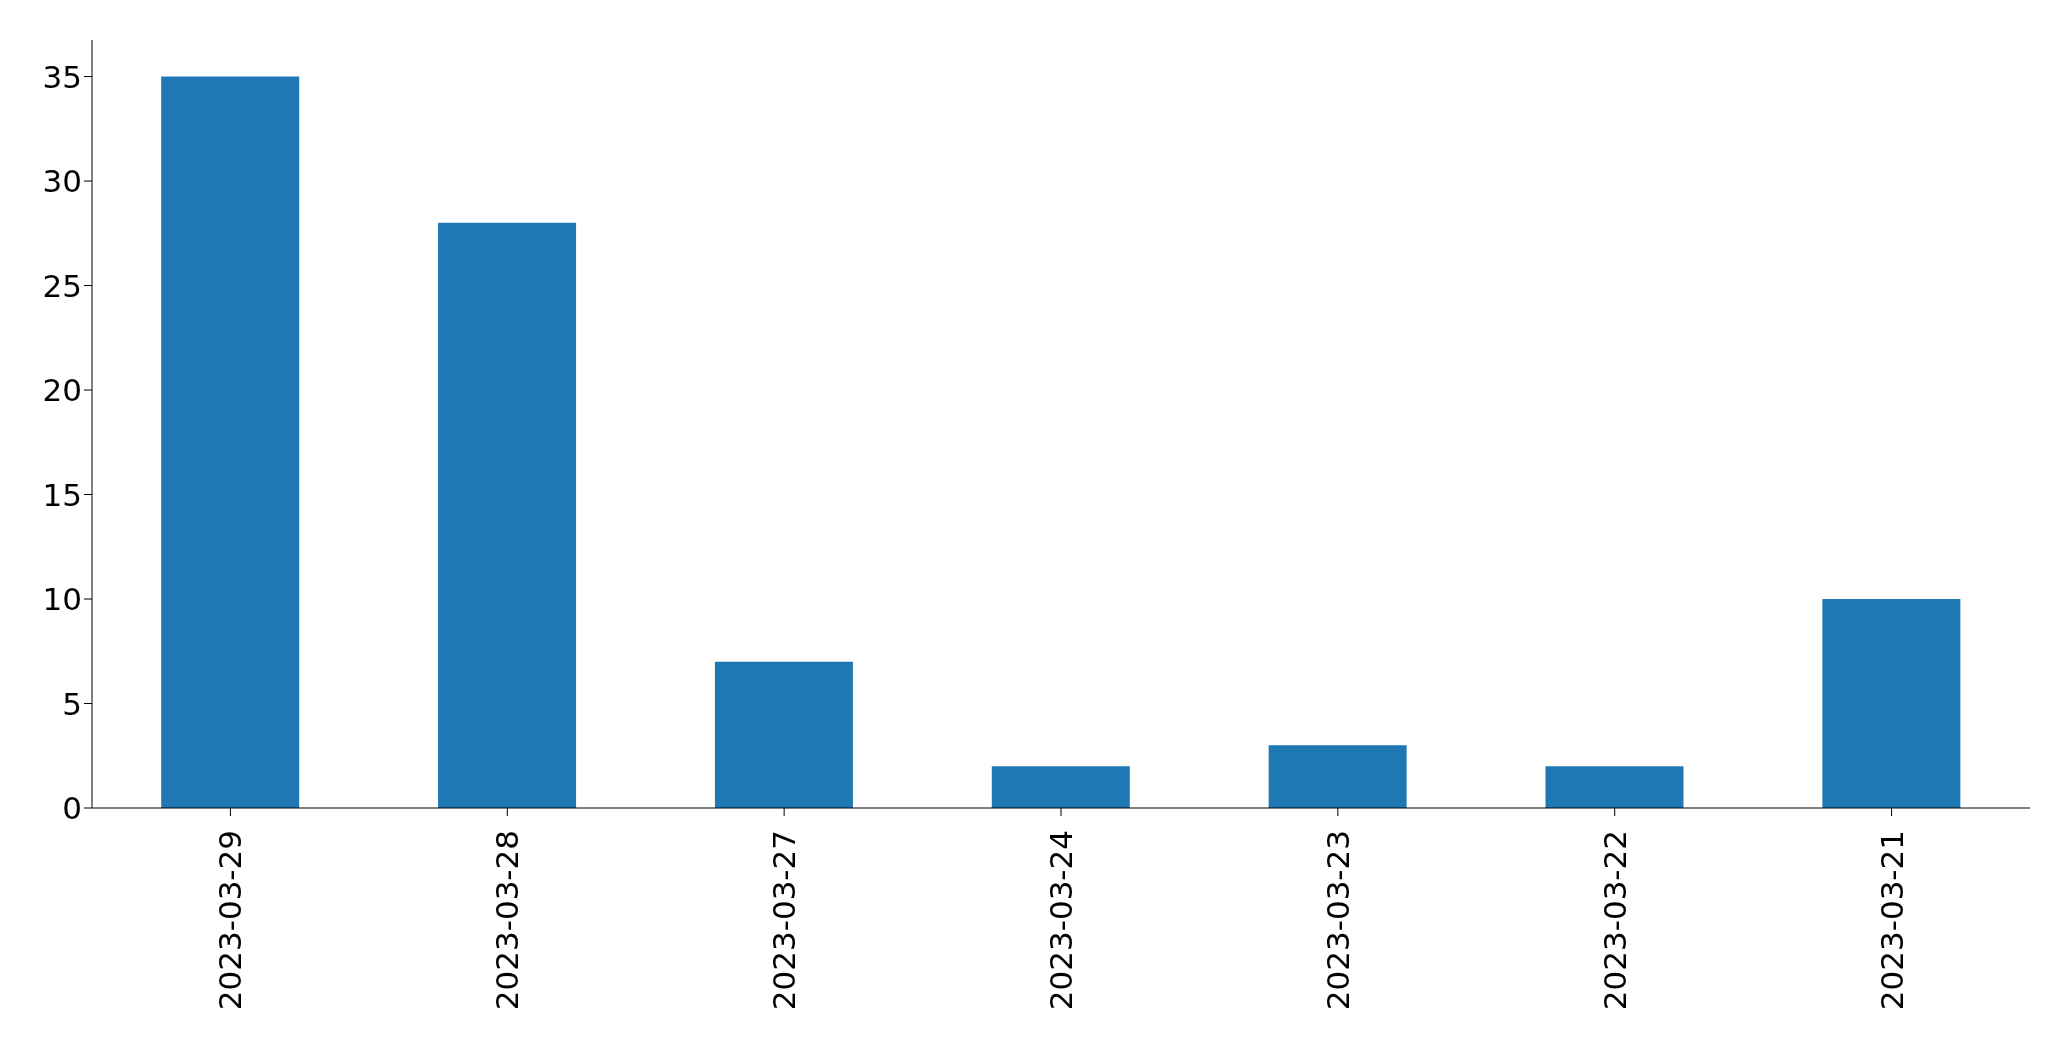  What do you see at coordinates (507, 920) in the screenshot?
I see `x-tick-label: 2023-03-28` at bounding box center [507, 920].